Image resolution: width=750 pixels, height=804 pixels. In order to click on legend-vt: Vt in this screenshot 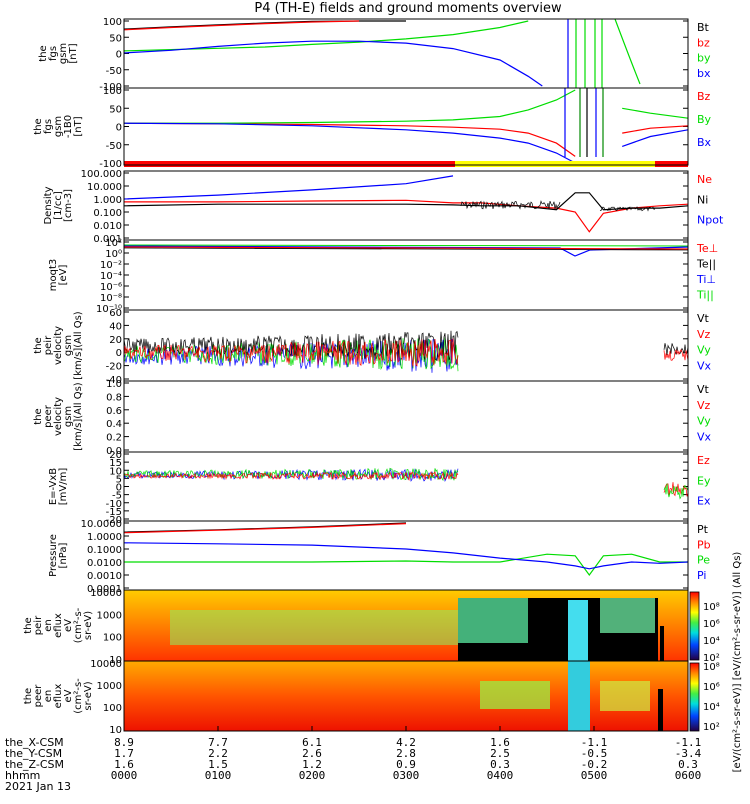, I will do `click(703, 389)`.